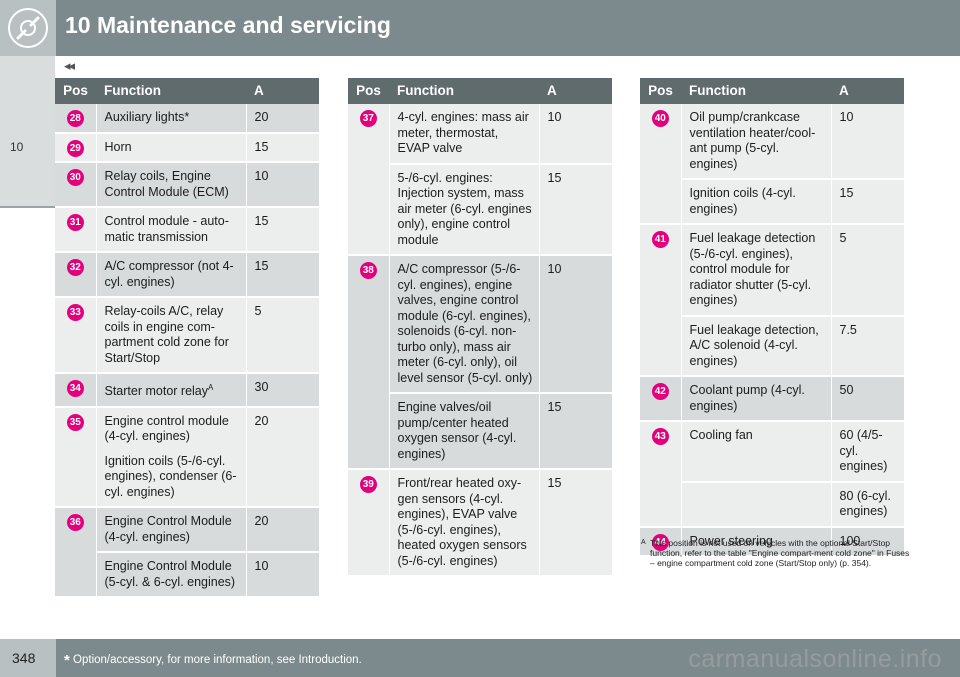 The width and height of the screenshot is (960, 677). I want to click on pos-cell: 28, so click(76, 119).